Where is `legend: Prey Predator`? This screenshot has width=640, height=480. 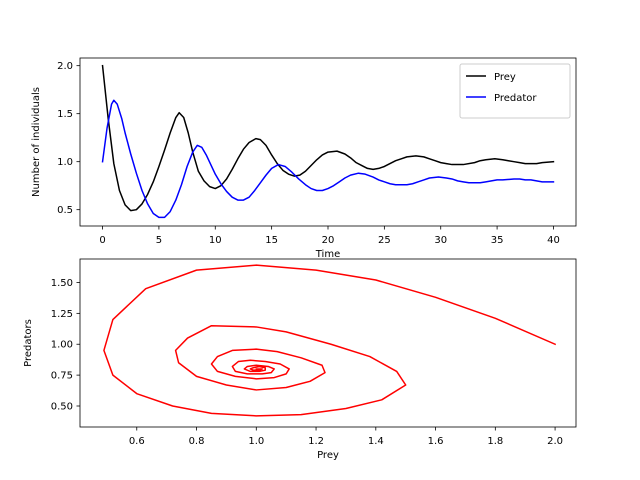 legend: Prey Predator is located at coordinates (515, 91).